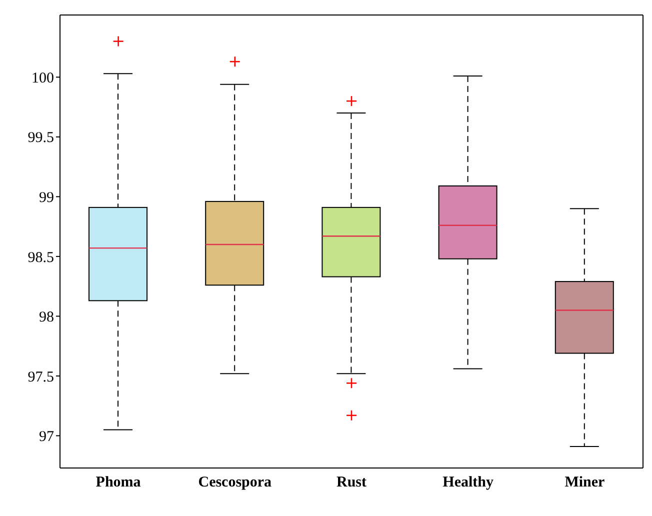 This screenshot has height=516, width=652. Describe the element at coordinates (46, 198) in the screenshot. I see `y-tick-label: 99` at that location.